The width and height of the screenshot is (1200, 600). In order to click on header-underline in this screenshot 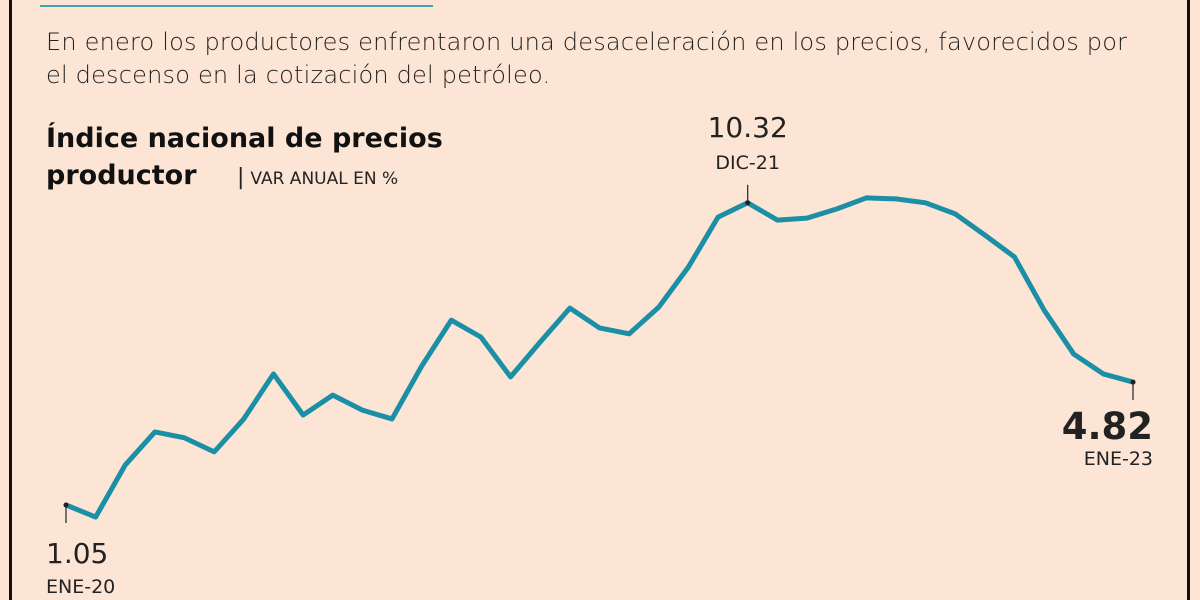, I will do `click(236, 6)`.